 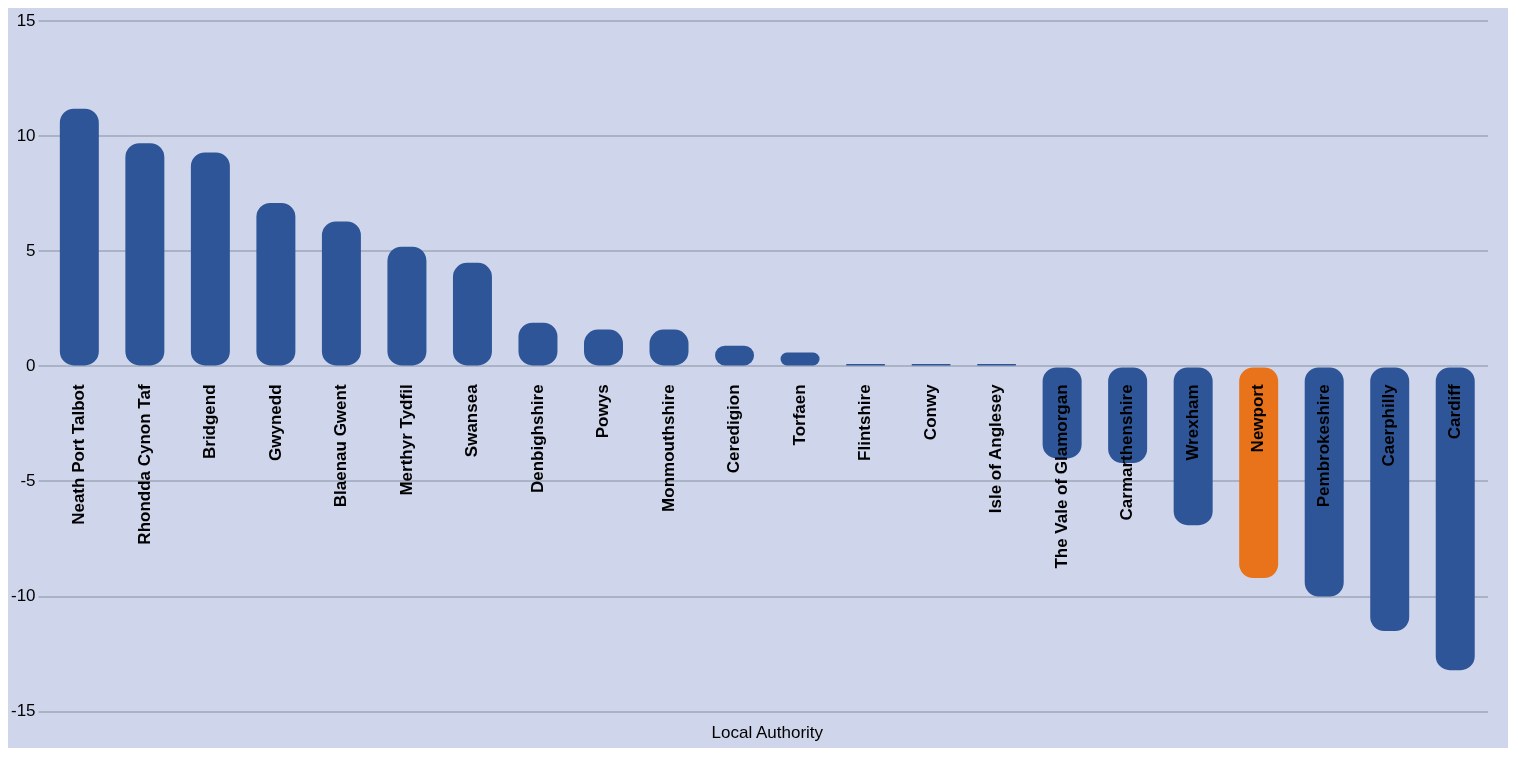 I want to click on x-tick-label: Wrexham, so click(x=1192, y=422).